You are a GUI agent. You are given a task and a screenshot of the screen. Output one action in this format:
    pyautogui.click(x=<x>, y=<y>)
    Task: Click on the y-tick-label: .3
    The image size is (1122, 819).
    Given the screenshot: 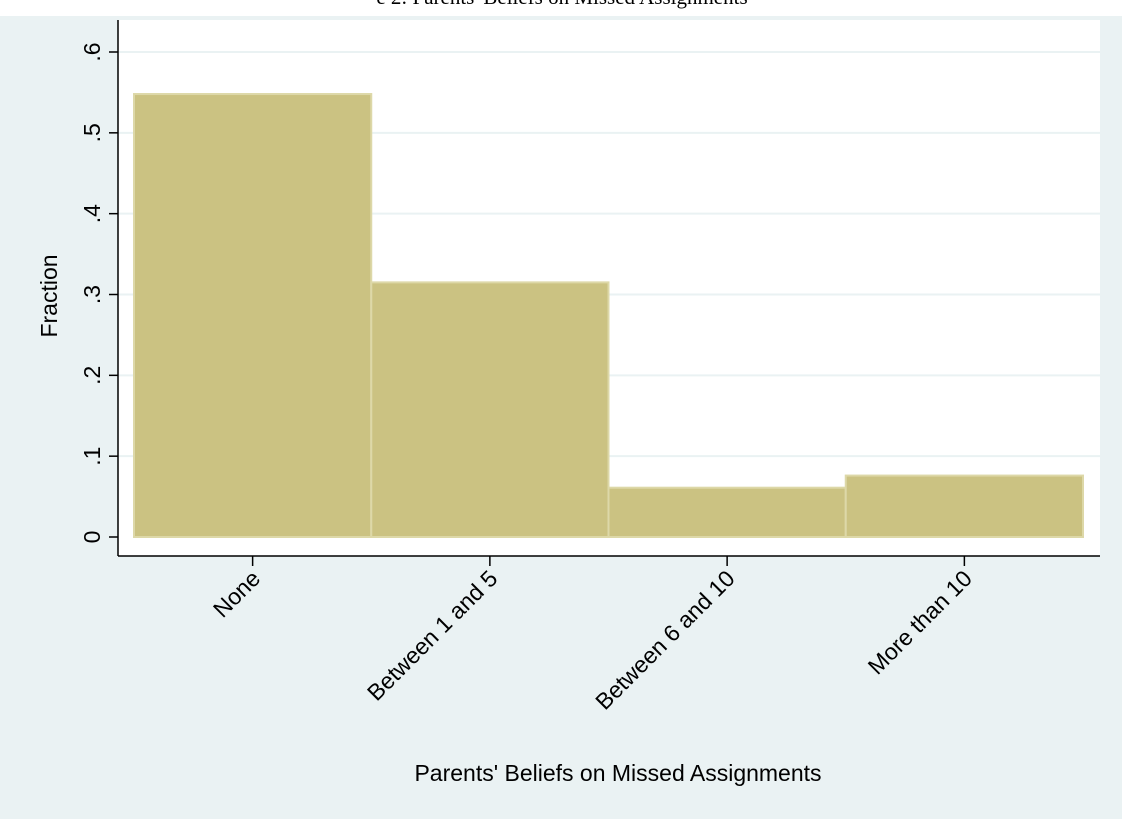 What is the action you would take?
    pyautogui.click(x=92, y=294)
    